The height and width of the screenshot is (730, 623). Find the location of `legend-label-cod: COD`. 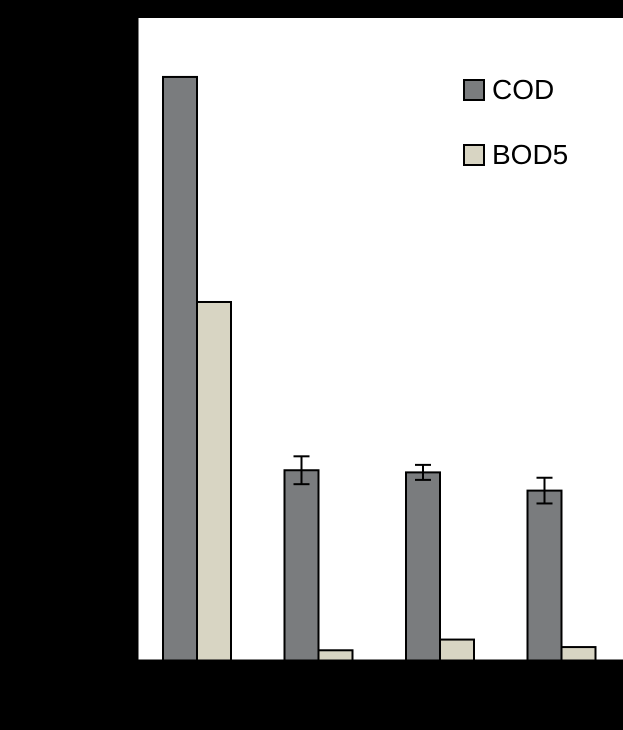

legend-label-cod: COD is located at coordinates (523, 89).